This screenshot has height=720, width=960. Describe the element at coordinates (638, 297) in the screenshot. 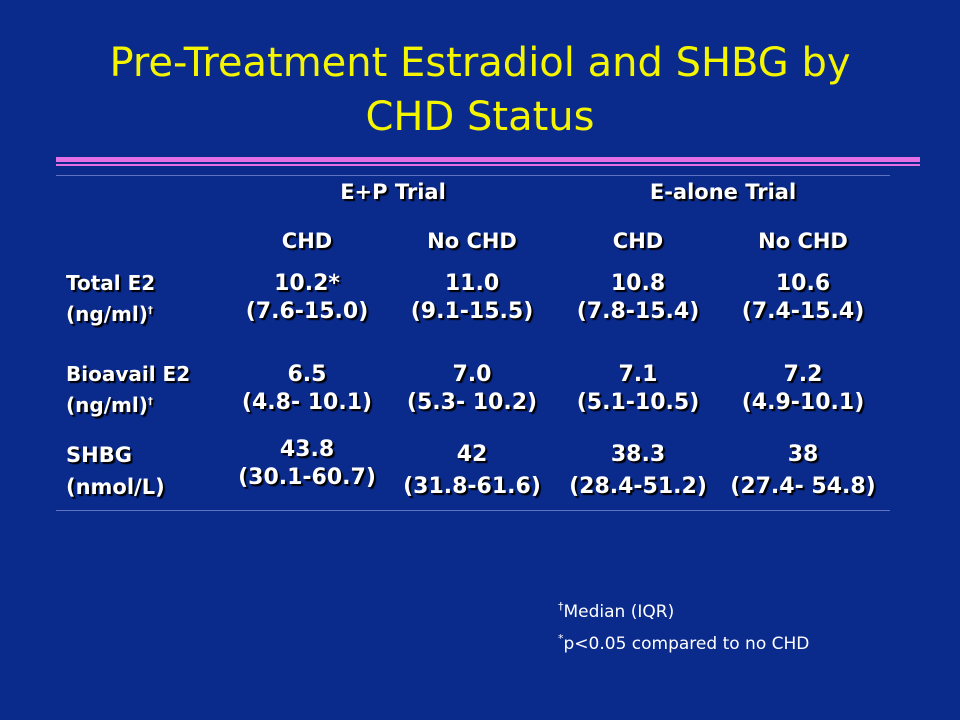

I see `table-cell: 10.8 (7.8-15.4)` at that location.